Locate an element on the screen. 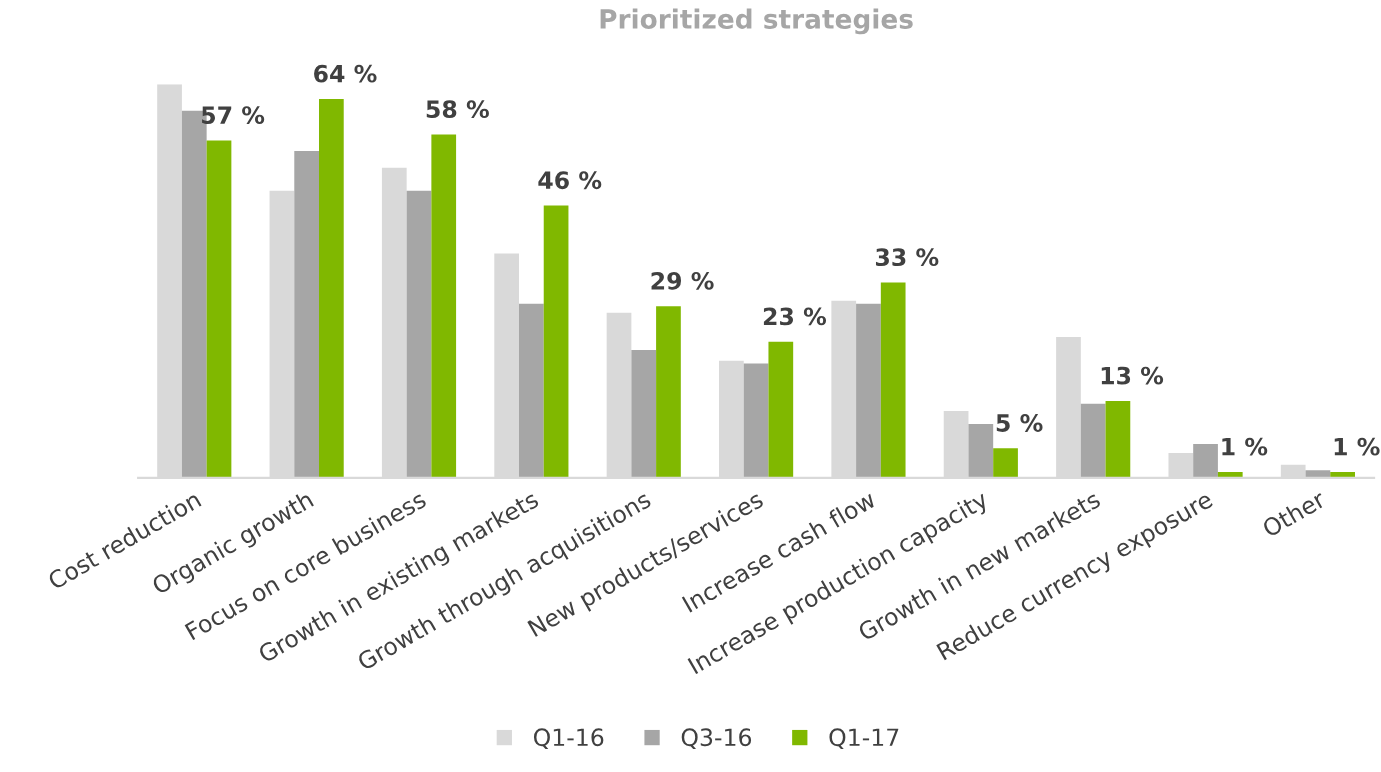  data-label: 23 % is located at coordinates (795, 316).